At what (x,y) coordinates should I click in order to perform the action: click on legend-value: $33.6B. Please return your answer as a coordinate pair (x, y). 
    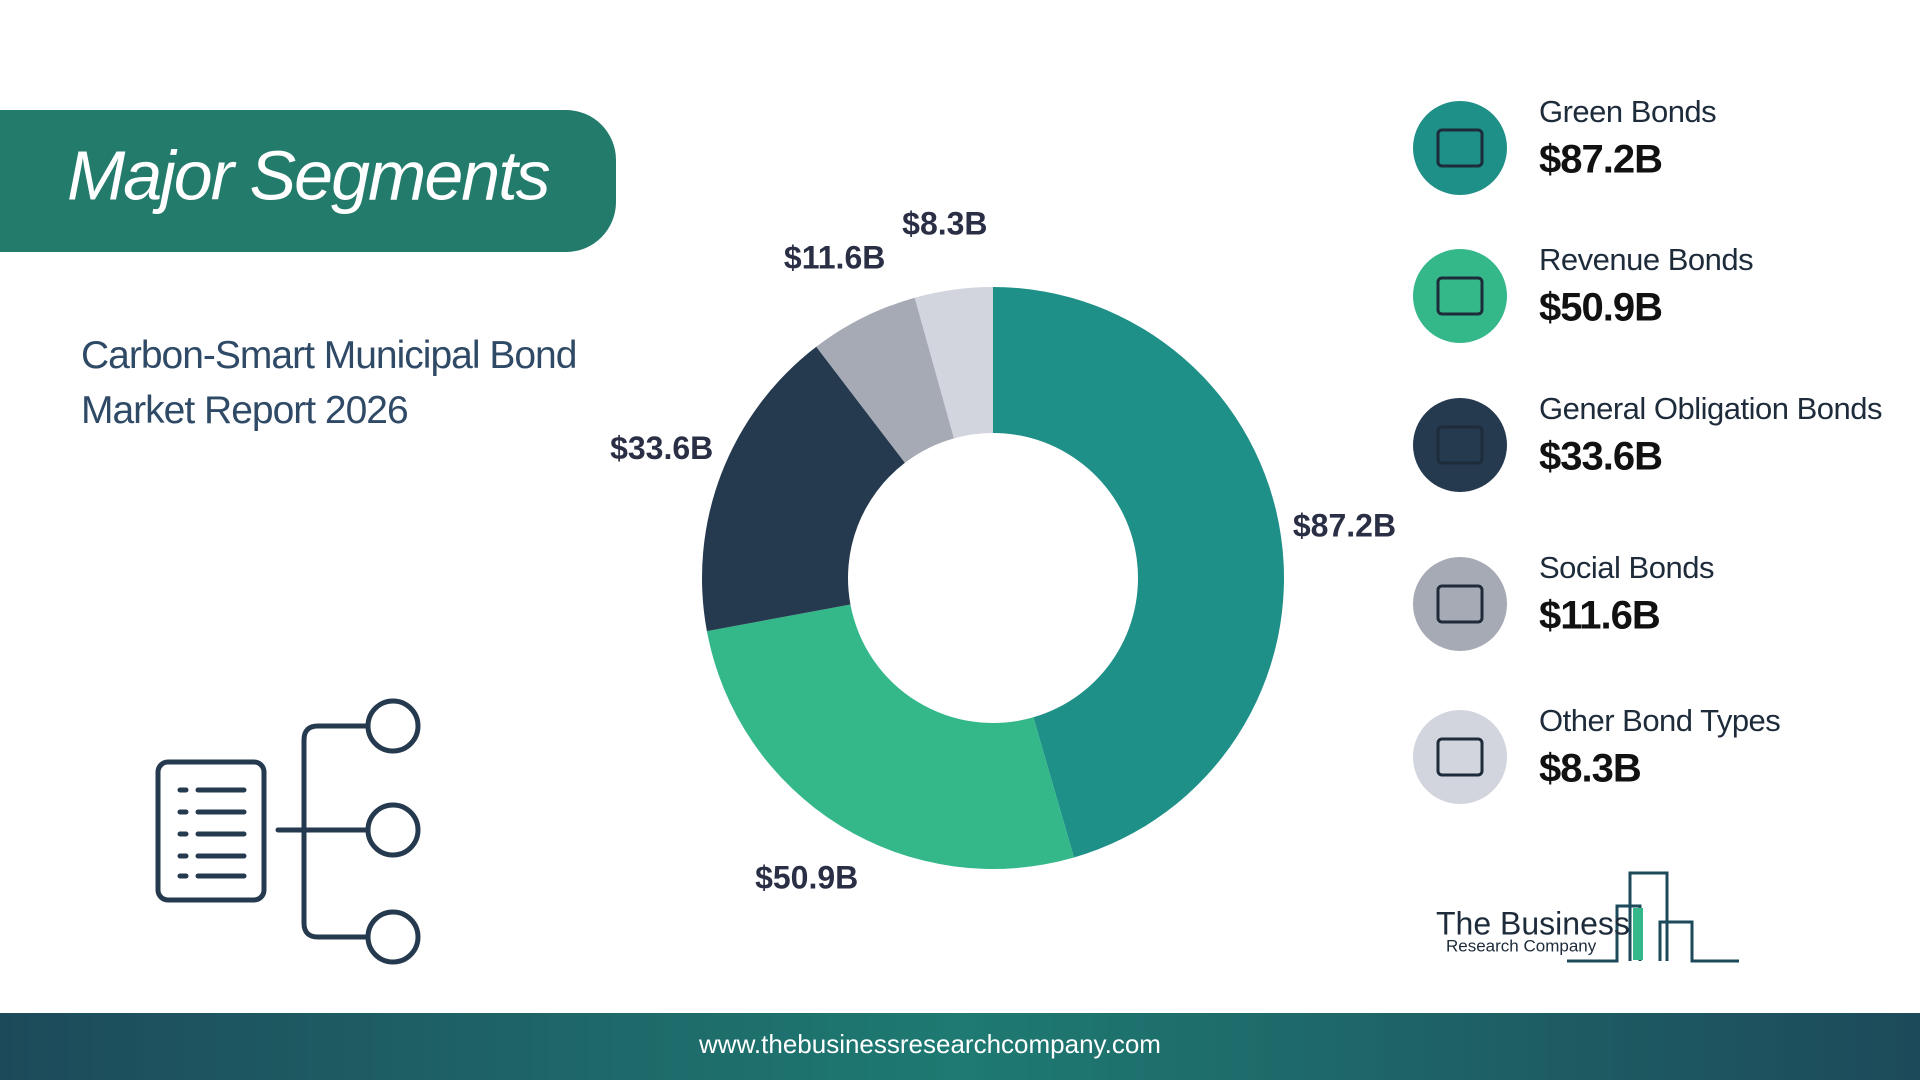
    Looking at the image, I should click on (1600, 457).